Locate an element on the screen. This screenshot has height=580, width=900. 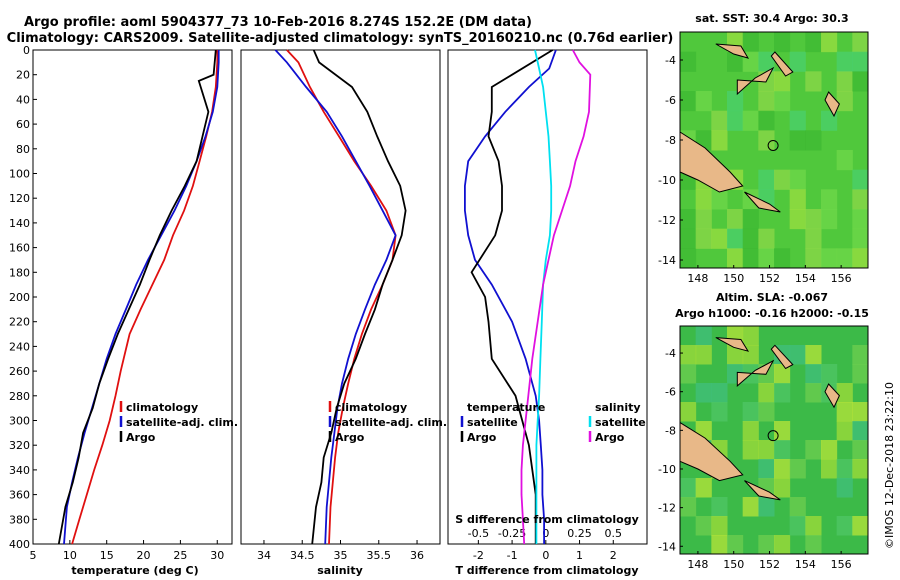
map-ytick-label: -10 is located at coordinates (667, 180).